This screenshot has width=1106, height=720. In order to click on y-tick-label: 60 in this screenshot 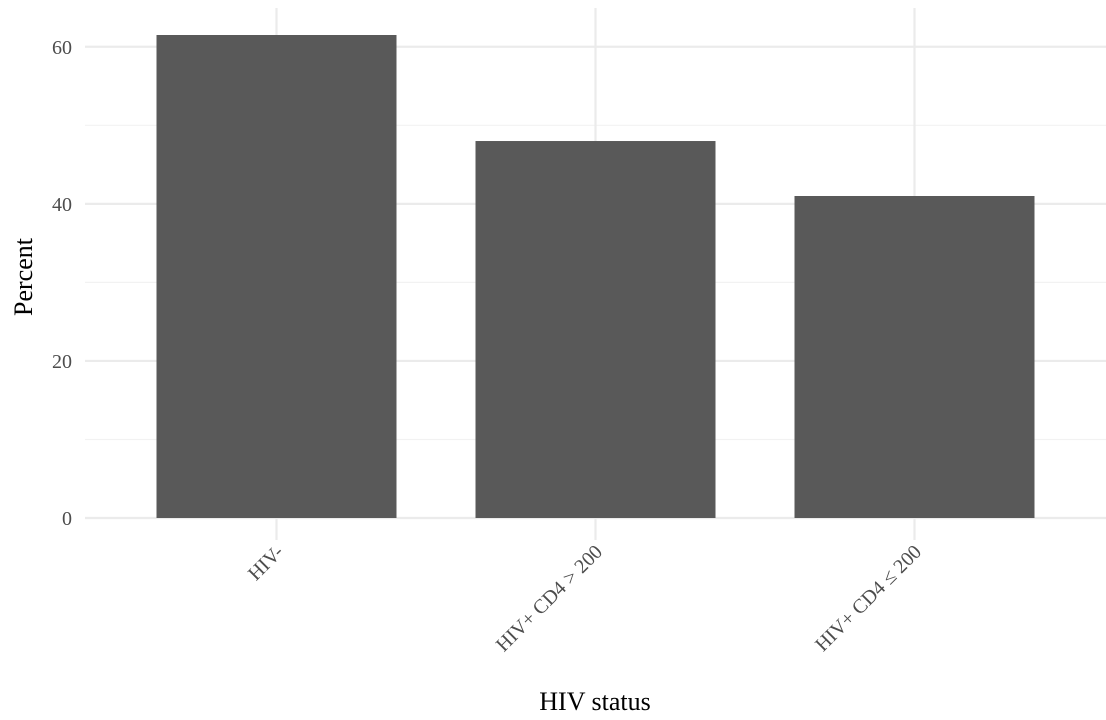, I will do `click(62, 48)`.